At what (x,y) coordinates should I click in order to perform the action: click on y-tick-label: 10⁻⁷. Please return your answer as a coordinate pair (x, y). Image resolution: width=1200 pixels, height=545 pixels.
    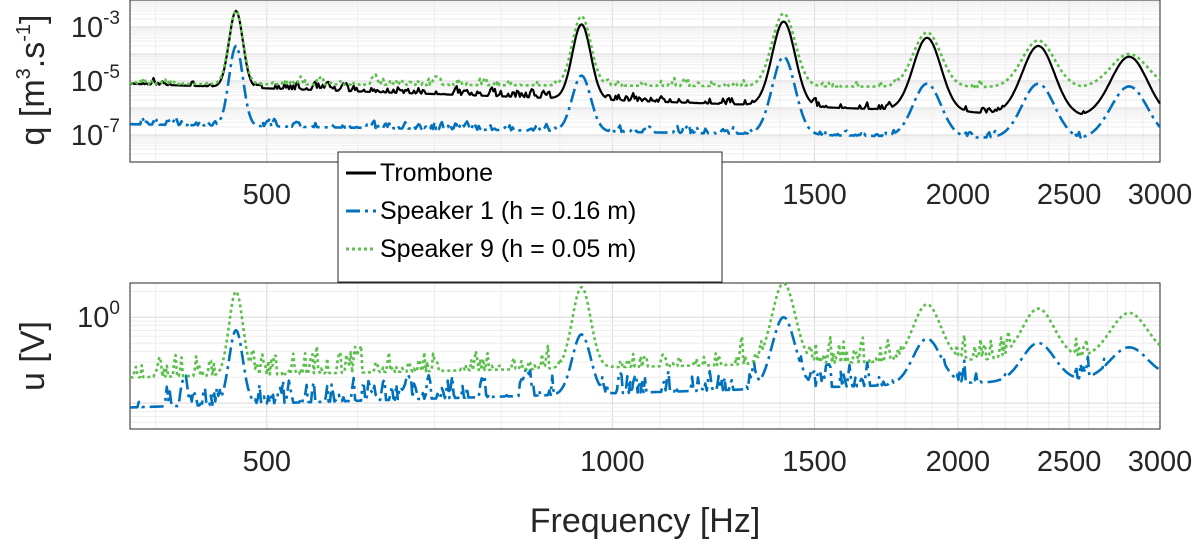
    Looking at the image, I should click on (95, 134).